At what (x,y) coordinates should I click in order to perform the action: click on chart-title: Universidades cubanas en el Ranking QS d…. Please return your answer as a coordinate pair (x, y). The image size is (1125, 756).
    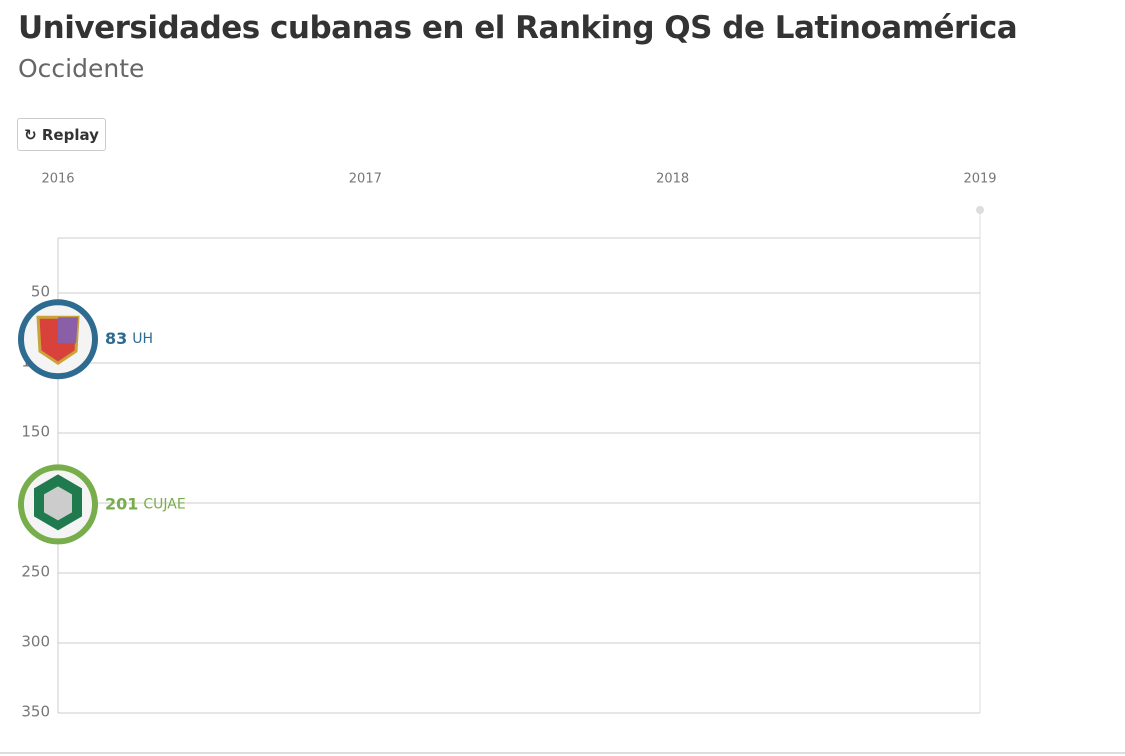
    Looking at the image, I should click on (518, 28).